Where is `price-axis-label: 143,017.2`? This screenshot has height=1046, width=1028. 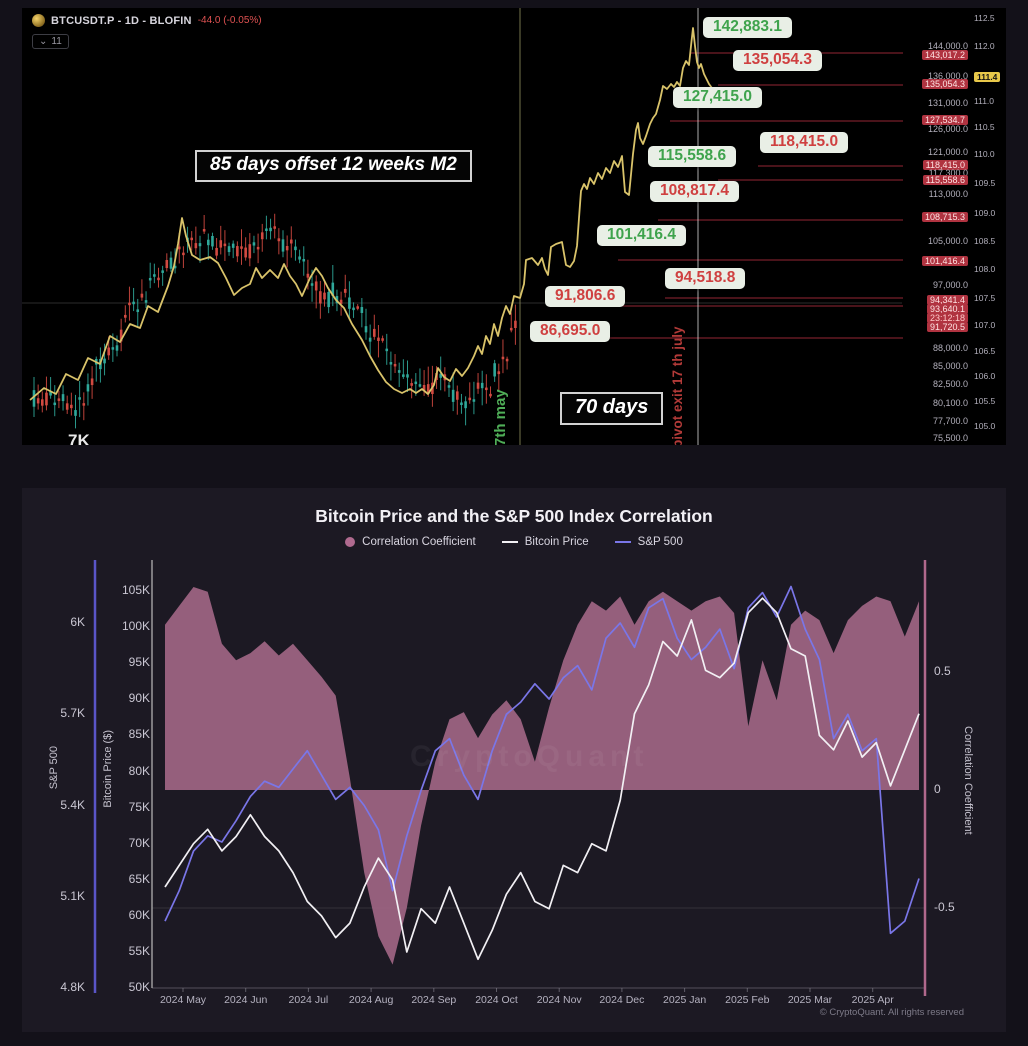 price-axis-label: 143,017.2 is located at coordinates (944, 55).